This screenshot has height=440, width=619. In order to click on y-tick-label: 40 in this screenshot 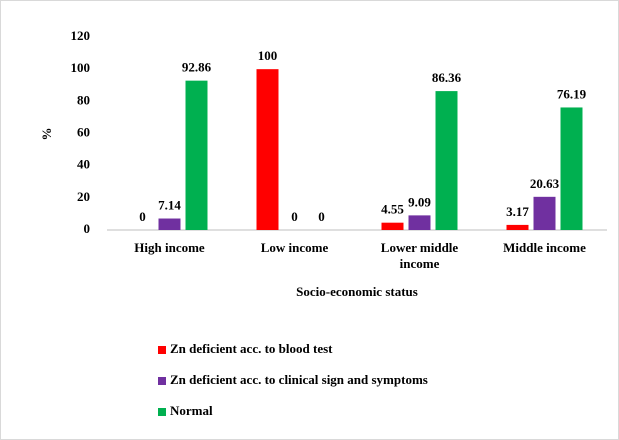, I will do `click(83, 164)`.